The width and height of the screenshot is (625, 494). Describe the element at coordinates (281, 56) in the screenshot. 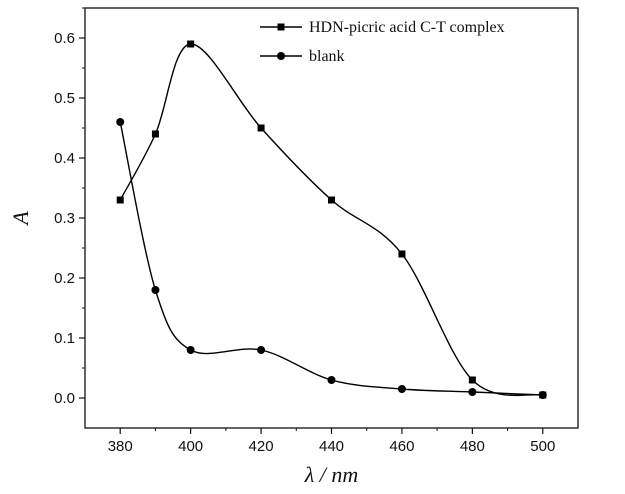

I see `legend-marker-circle` at that location.